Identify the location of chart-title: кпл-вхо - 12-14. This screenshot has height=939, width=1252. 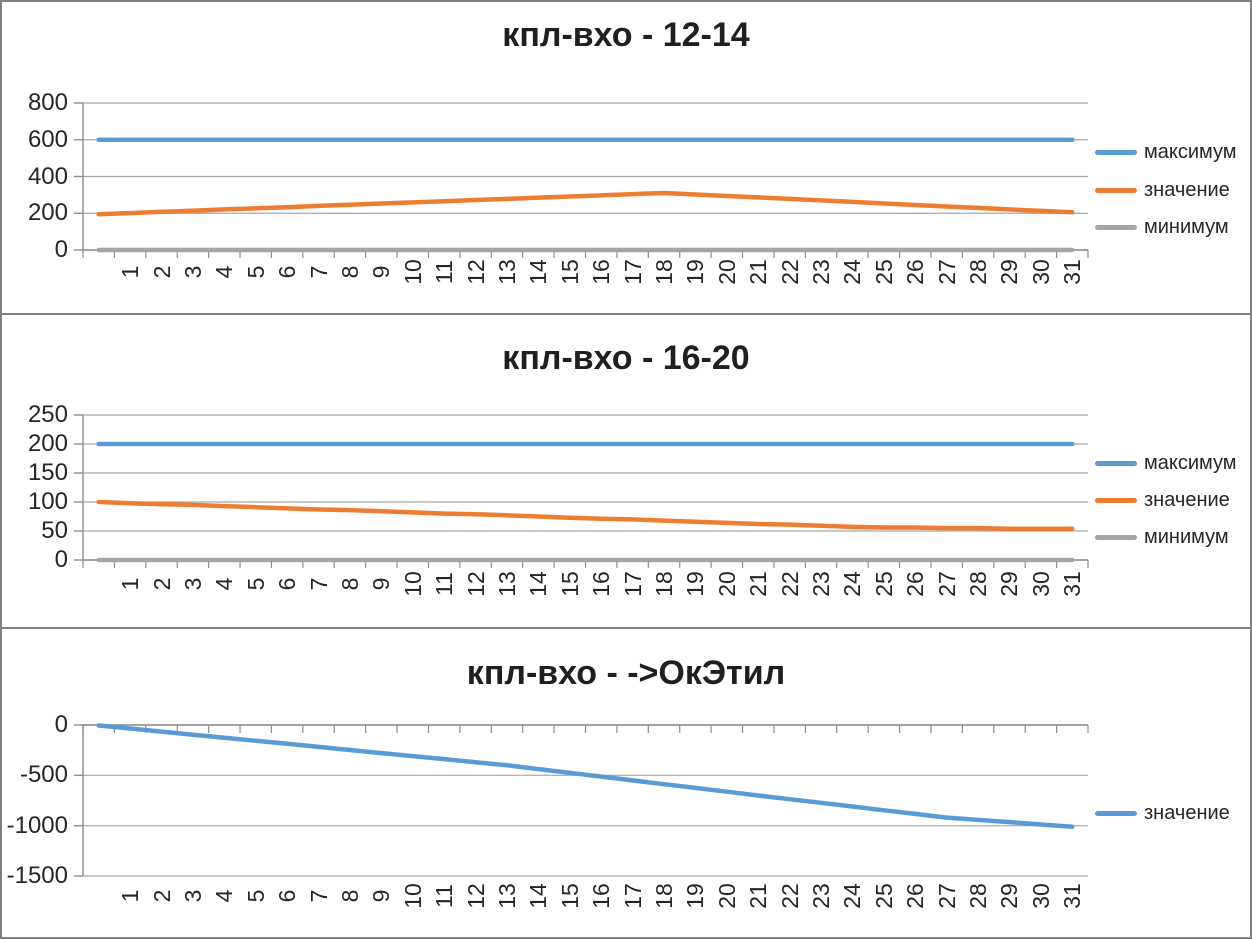
(626, 35).